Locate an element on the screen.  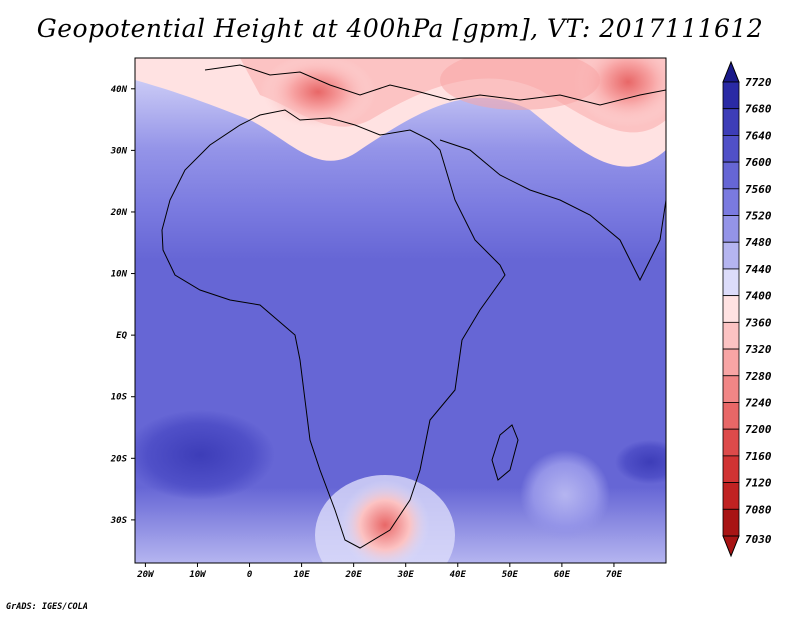
x-tick-label: 10E is located at coordinates (301, 575).